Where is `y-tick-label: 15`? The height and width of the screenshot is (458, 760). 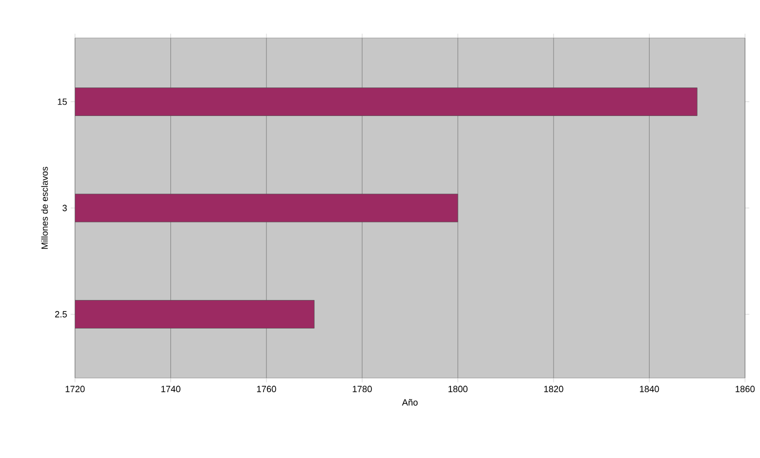
y-tick-label: 15 is located at coordinates (62, 101).